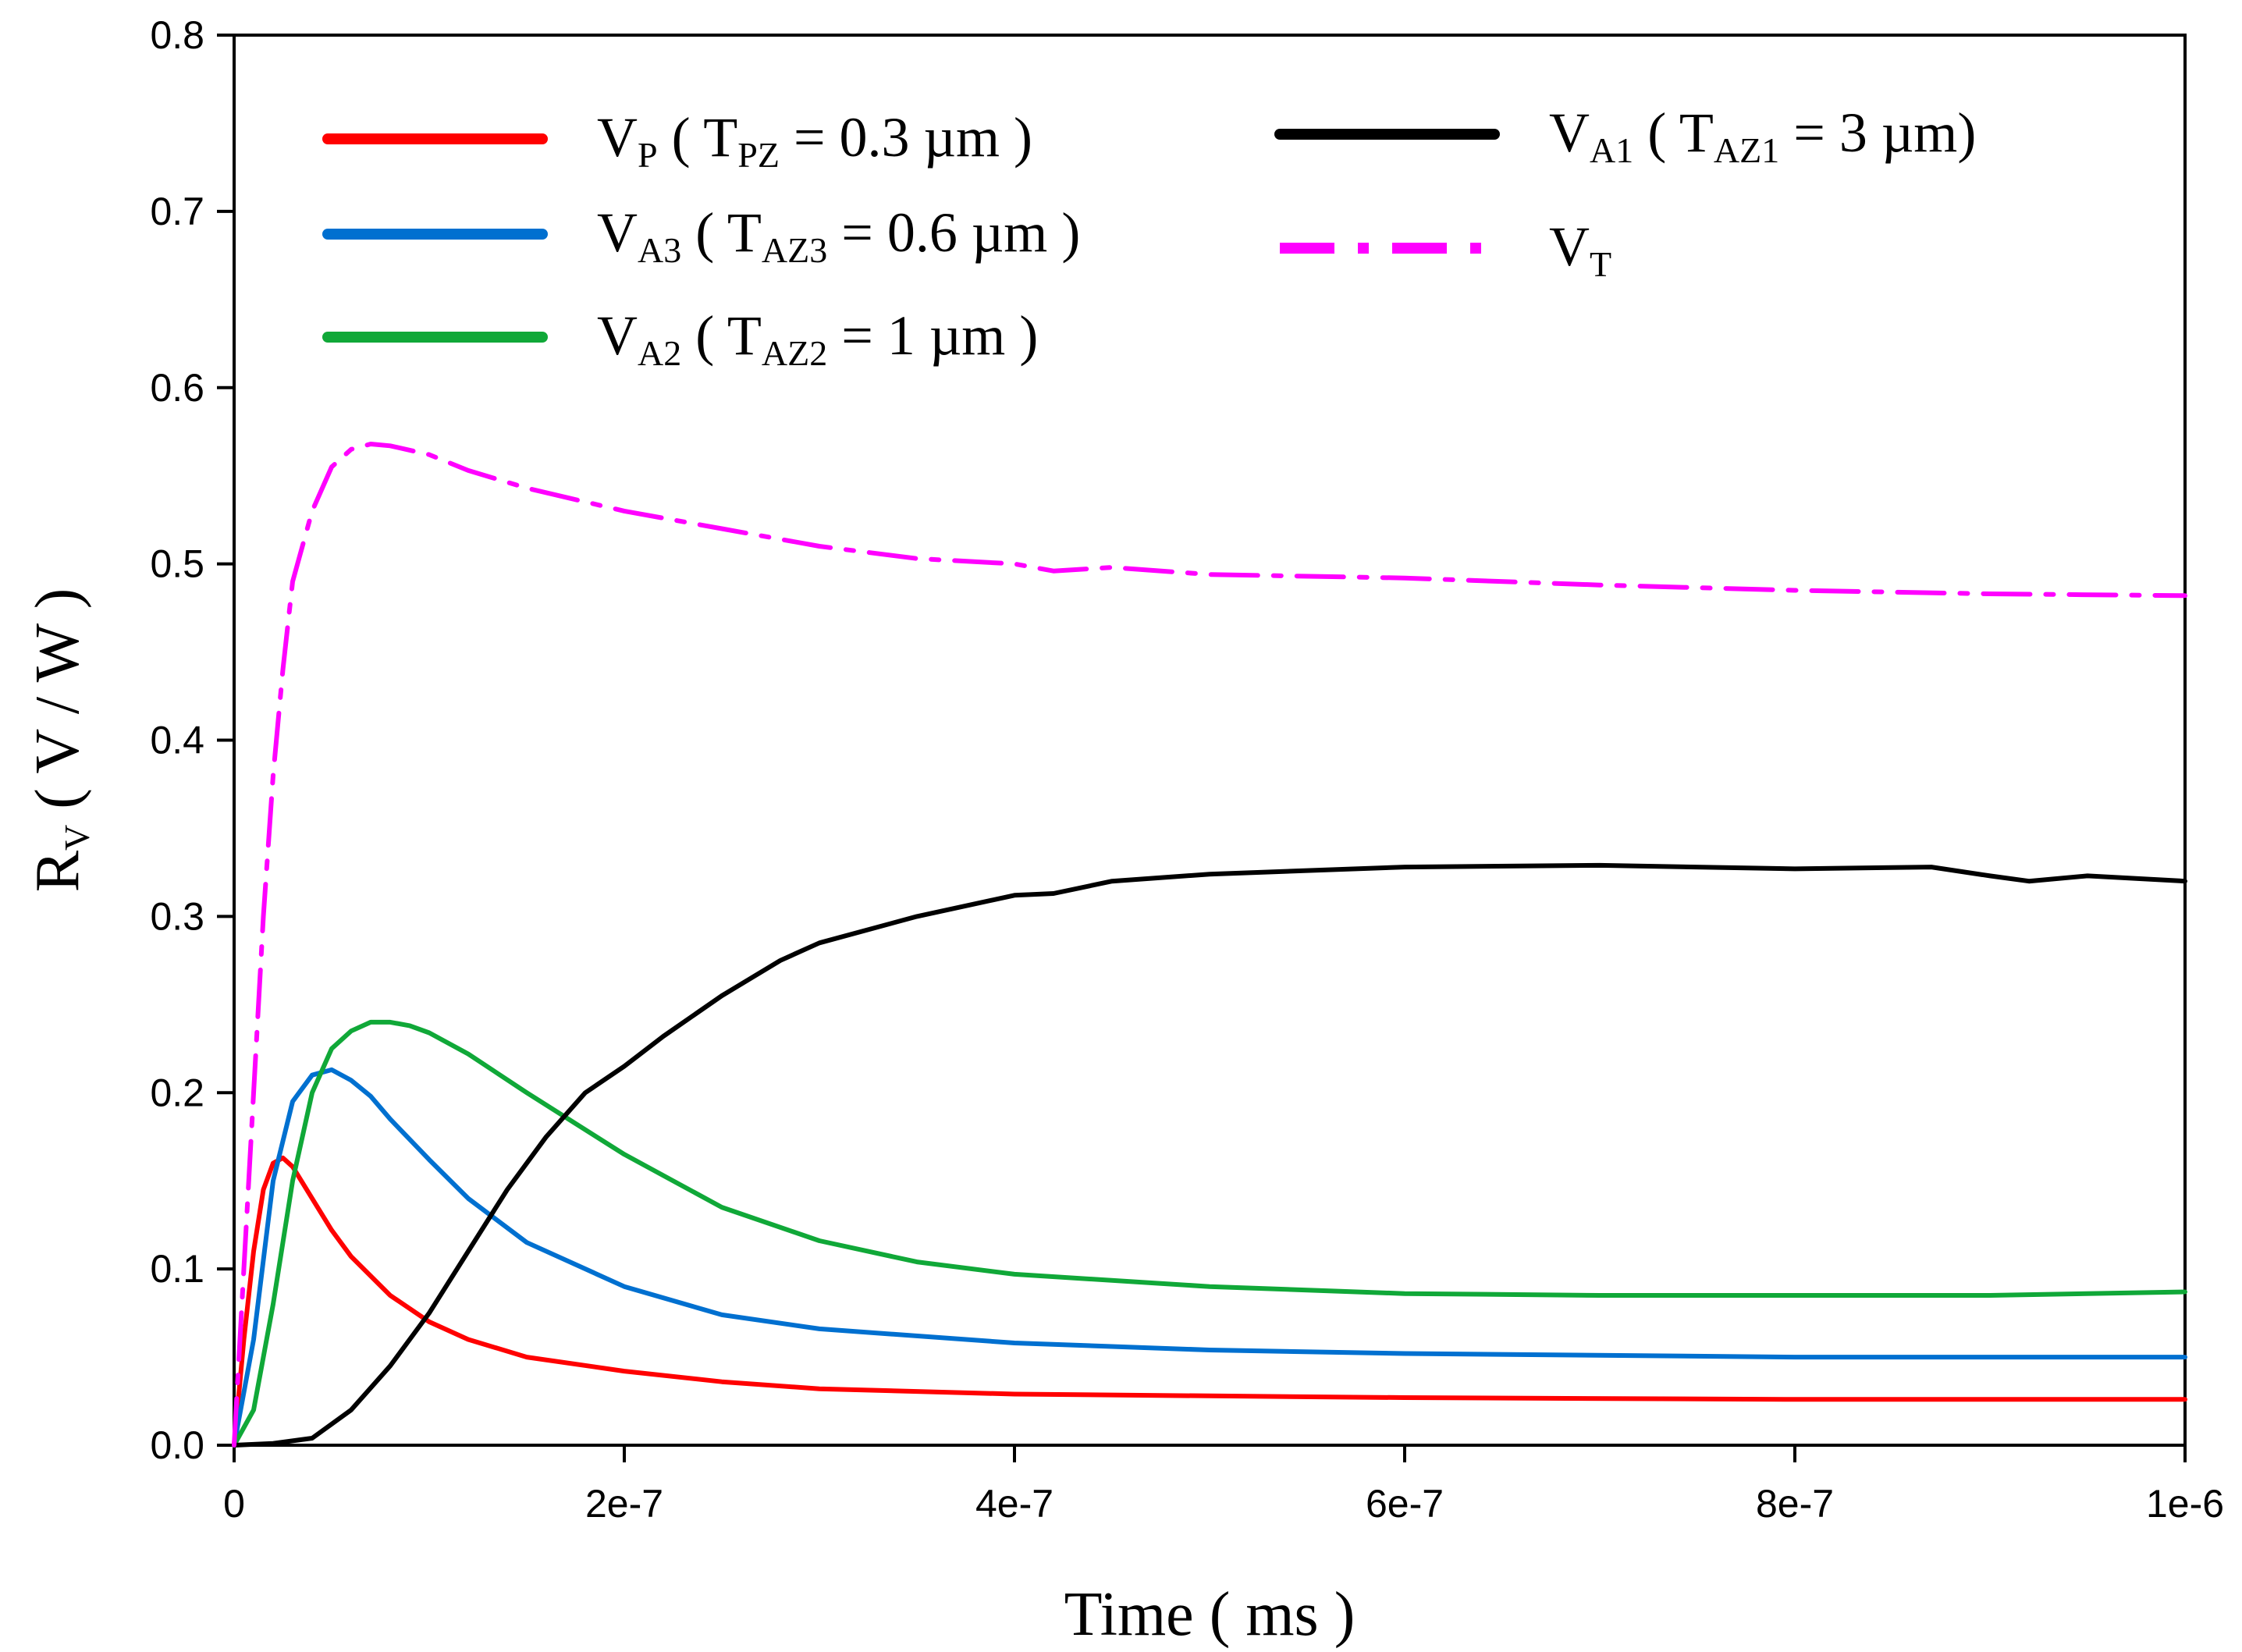 This screenshot has width=2242, height=1652. What do you see at coordinates (1210, 1615) in the screenshot?
I see `x-axis-title: Time ( ms )` at bounding box center [1210, 1615].